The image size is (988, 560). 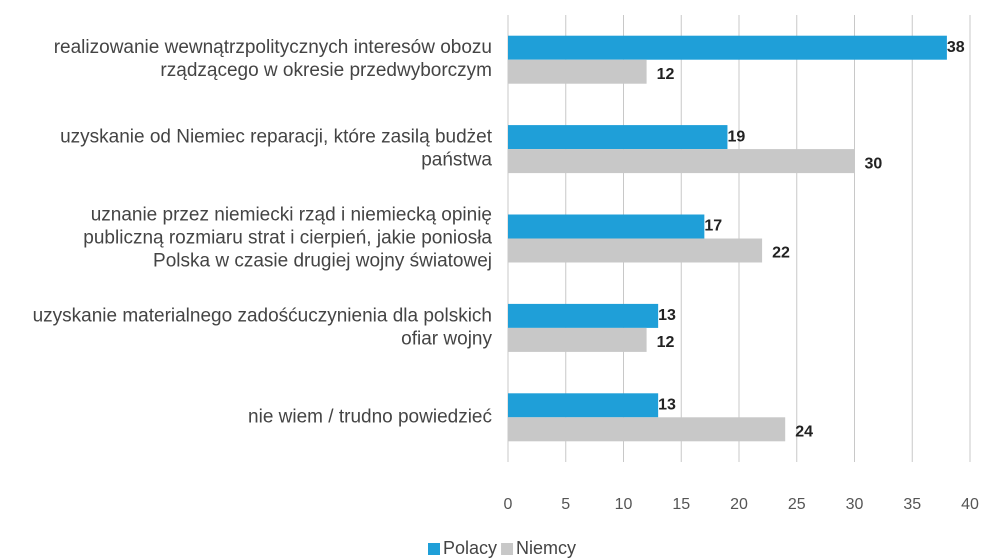 What do you see at coordinates (681, 504) in the screenshot?
I see `x-tick-label: 15` at bounding box center [681, 504].